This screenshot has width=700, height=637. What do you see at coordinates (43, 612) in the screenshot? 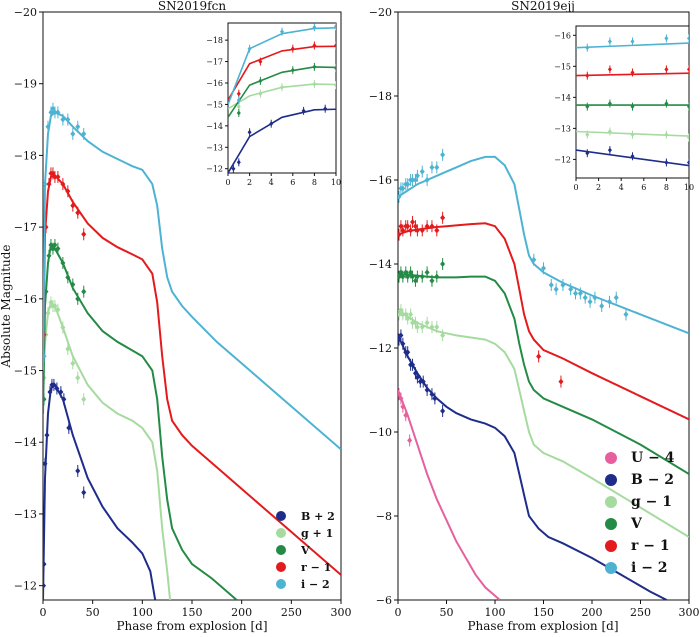
I see `x-tick-label: 0` at bounding box center [43, 612].